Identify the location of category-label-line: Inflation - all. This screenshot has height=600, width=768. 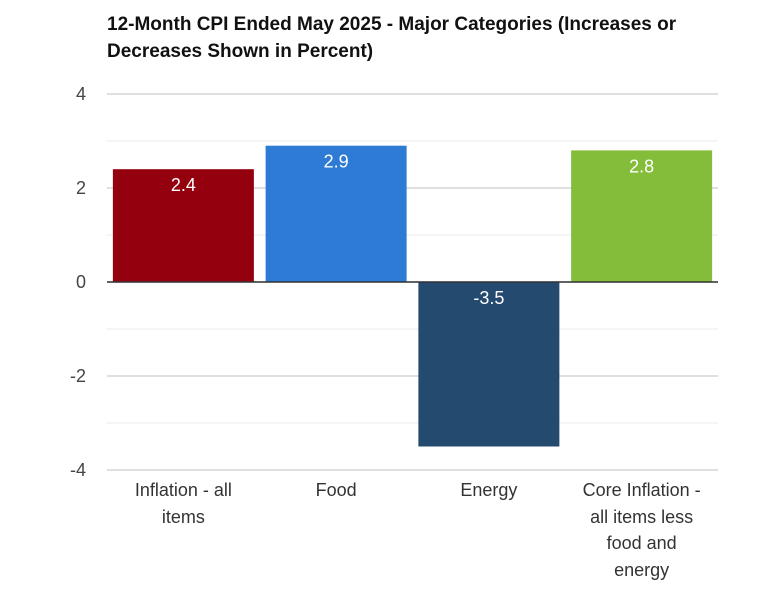
(183, 490).